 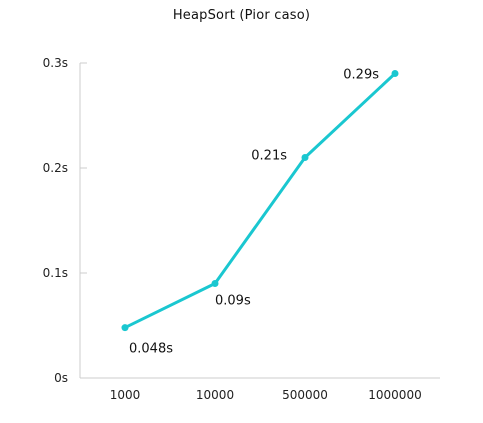 What do you see at coordinates (305, 395) in the screenshot?
I see `x-tick-label: 500000` at bounding box center [305, 395].